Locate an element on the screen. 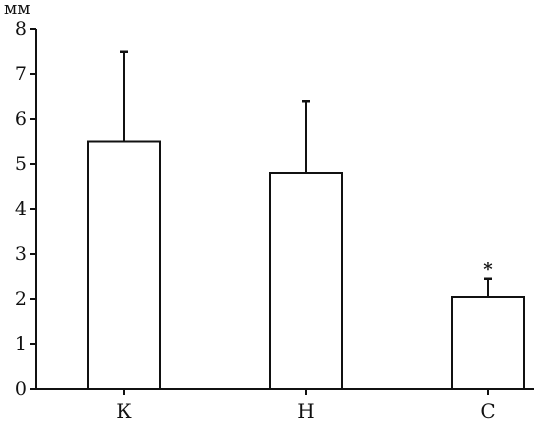  y-tick-label: 8 is located at coordinates (21, 29).